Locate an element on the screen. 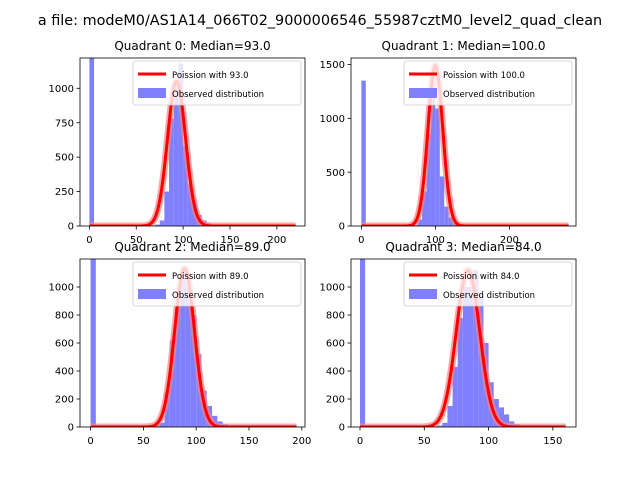 Image resolution: width=640 pixels, height=480 pixels. legend: Poission with 93.0 Observed distribution is located at coordinates (217, 83).